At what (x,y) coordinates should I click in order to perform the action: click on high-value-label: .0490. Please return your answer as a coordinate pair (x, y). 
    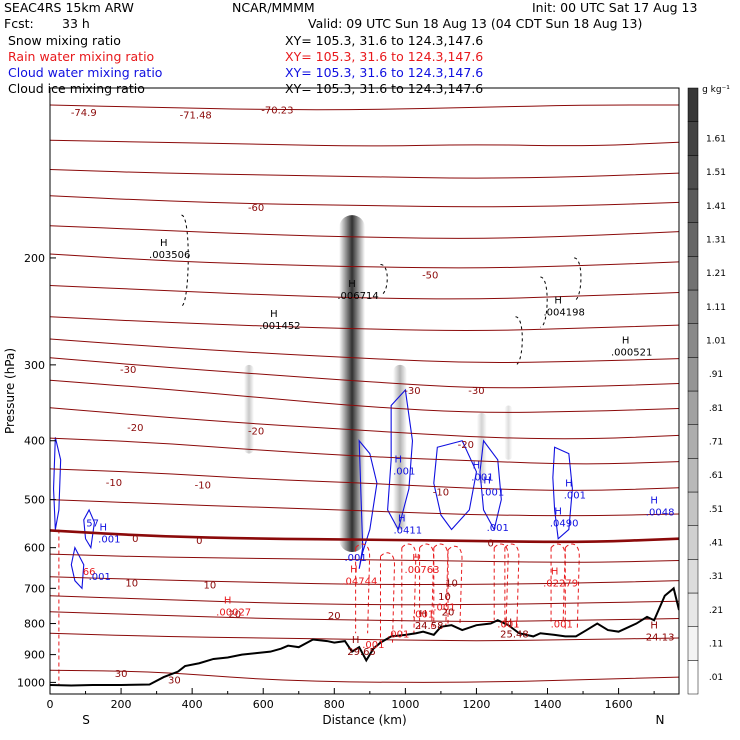
    Looking at the image, I should click on (564, 523).